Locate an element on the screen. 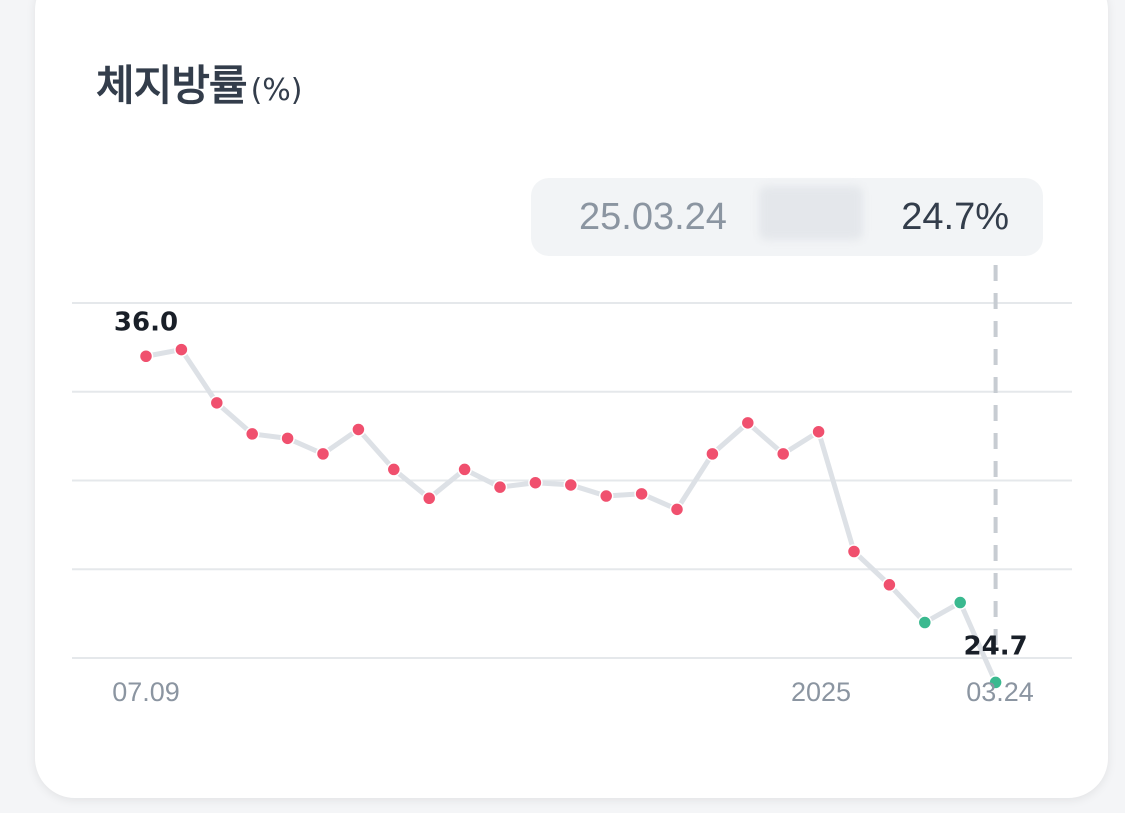 The width and height of the screenshot is (1125, 813). x-axis-ticks: 07.09 2025 03.24 is located at coordinates (573, 692).